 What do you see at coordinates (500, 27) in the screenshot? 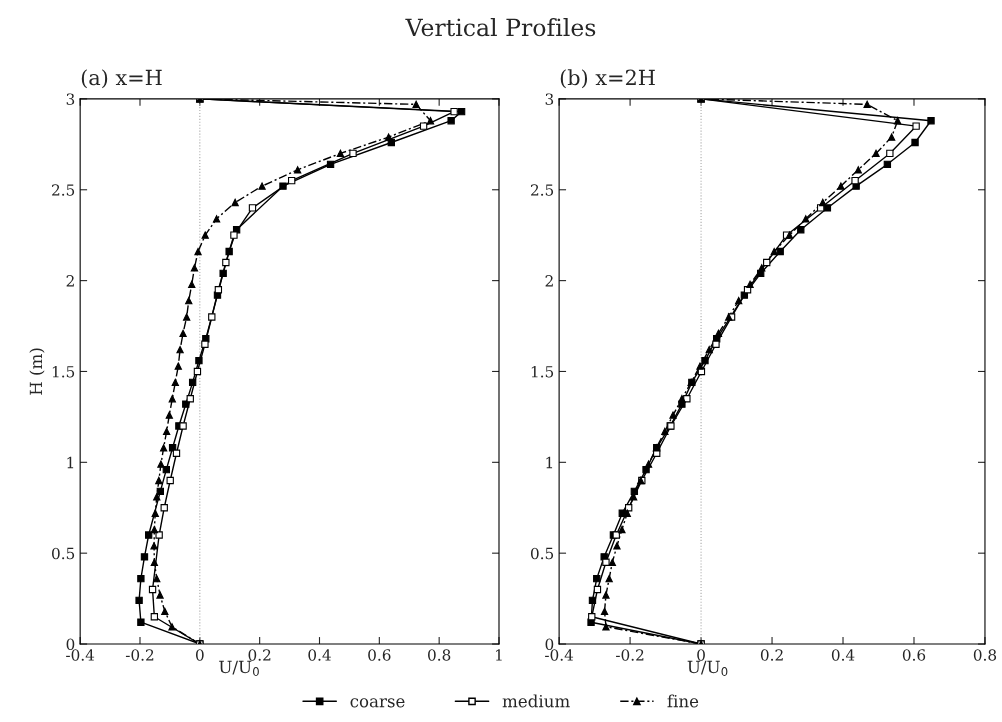
I see `chart-title: Vertical Profiles` at bounding box center [500, 27].